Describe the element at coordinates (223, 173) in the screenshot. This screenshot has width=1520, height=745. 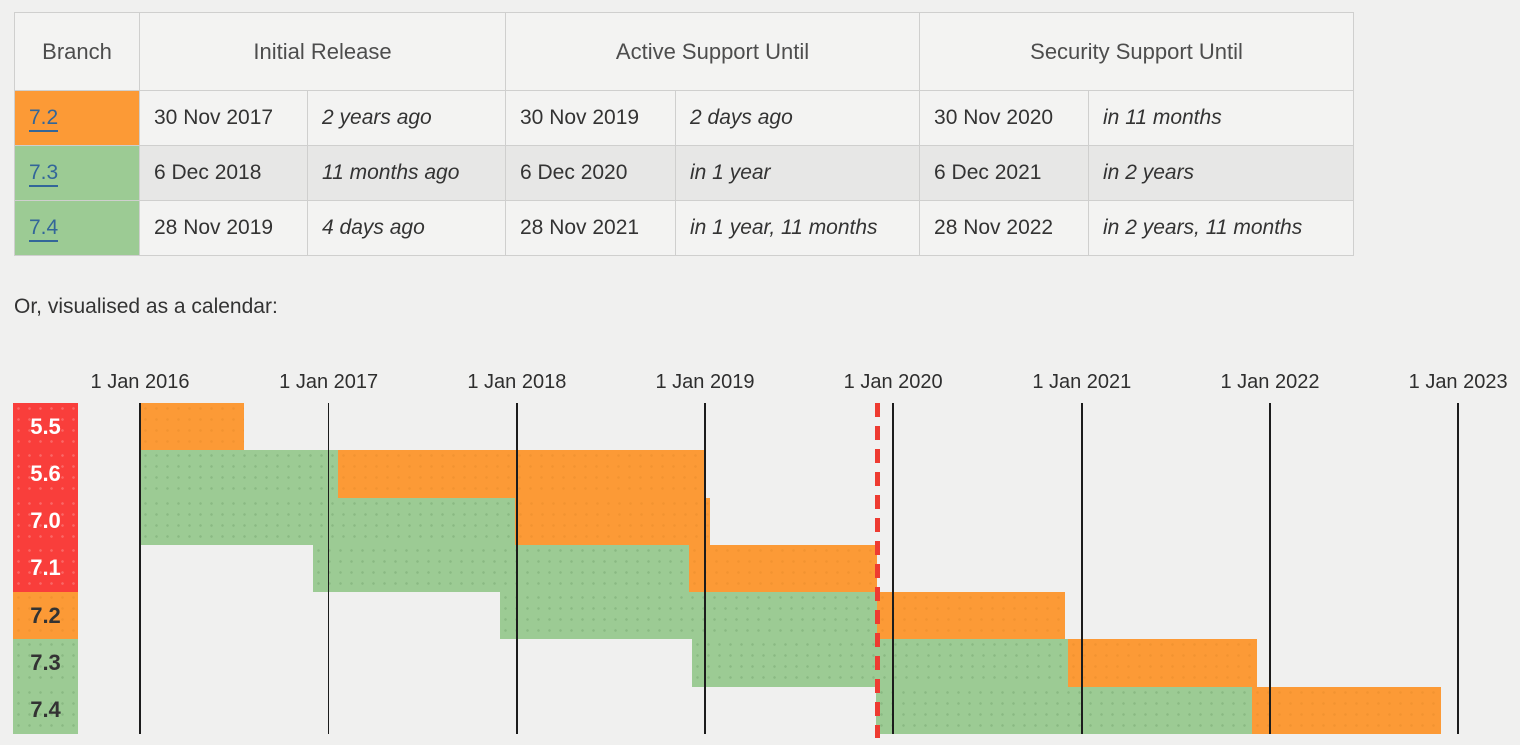
I see `initial-release-date-cell: 6 Dec 2018` at that location.